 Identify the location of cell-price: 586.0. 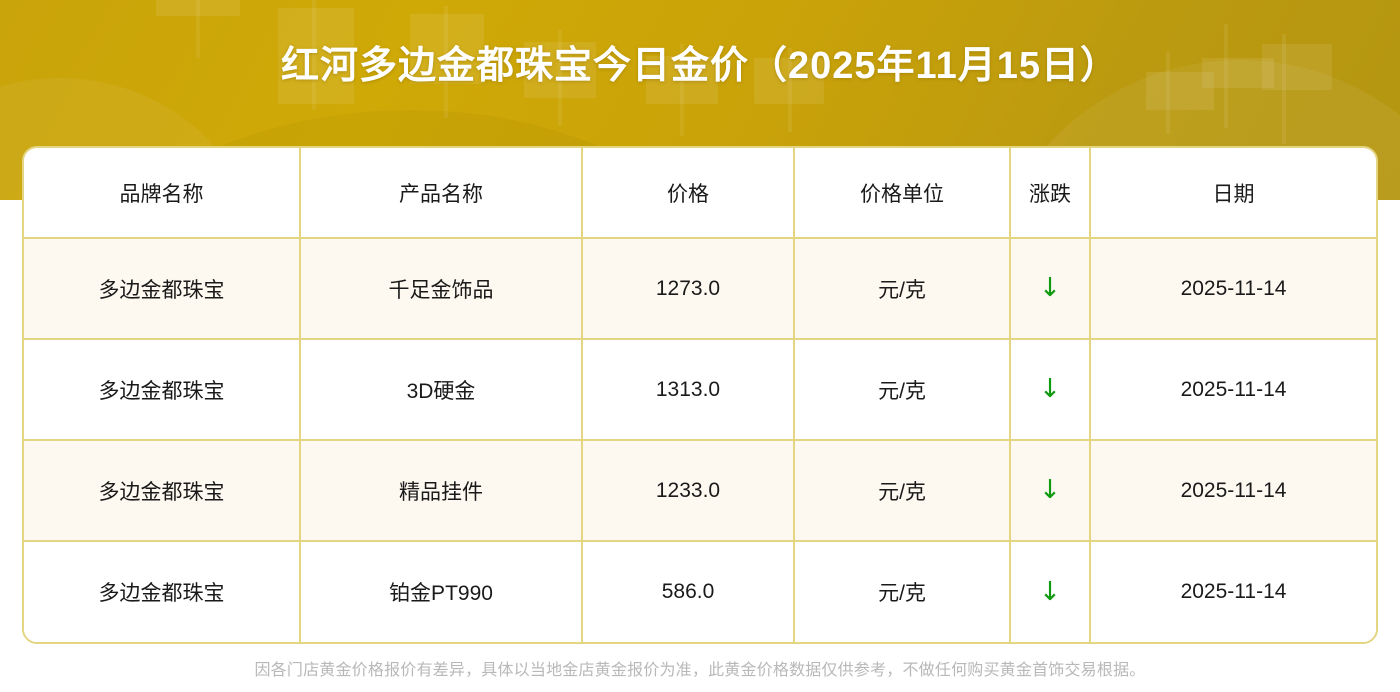
(688, 591).